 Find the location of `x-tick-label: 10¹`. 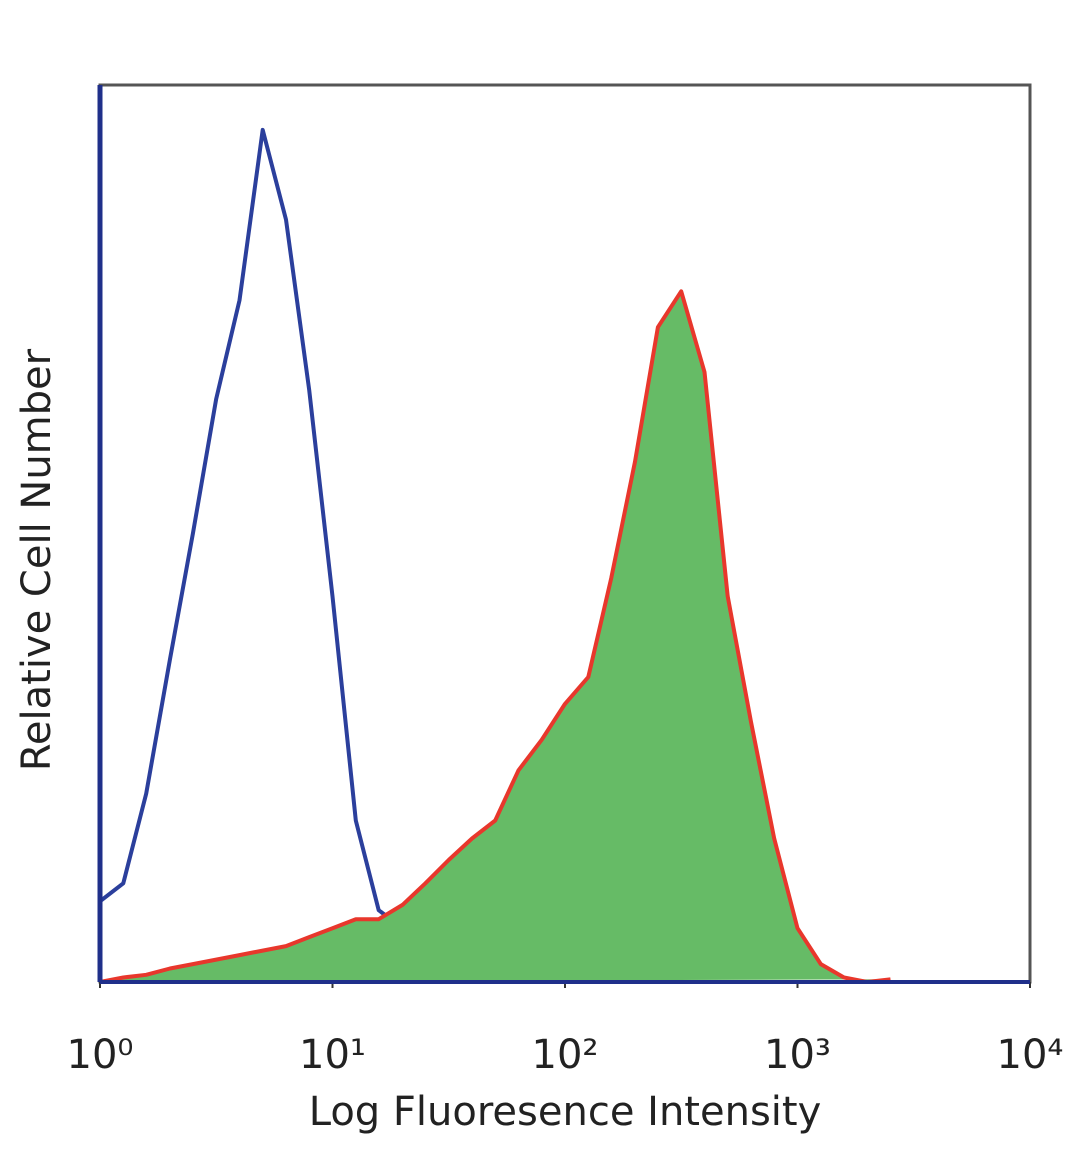

x-tick-label: 10¹ is located at coordinates (332, 1055).